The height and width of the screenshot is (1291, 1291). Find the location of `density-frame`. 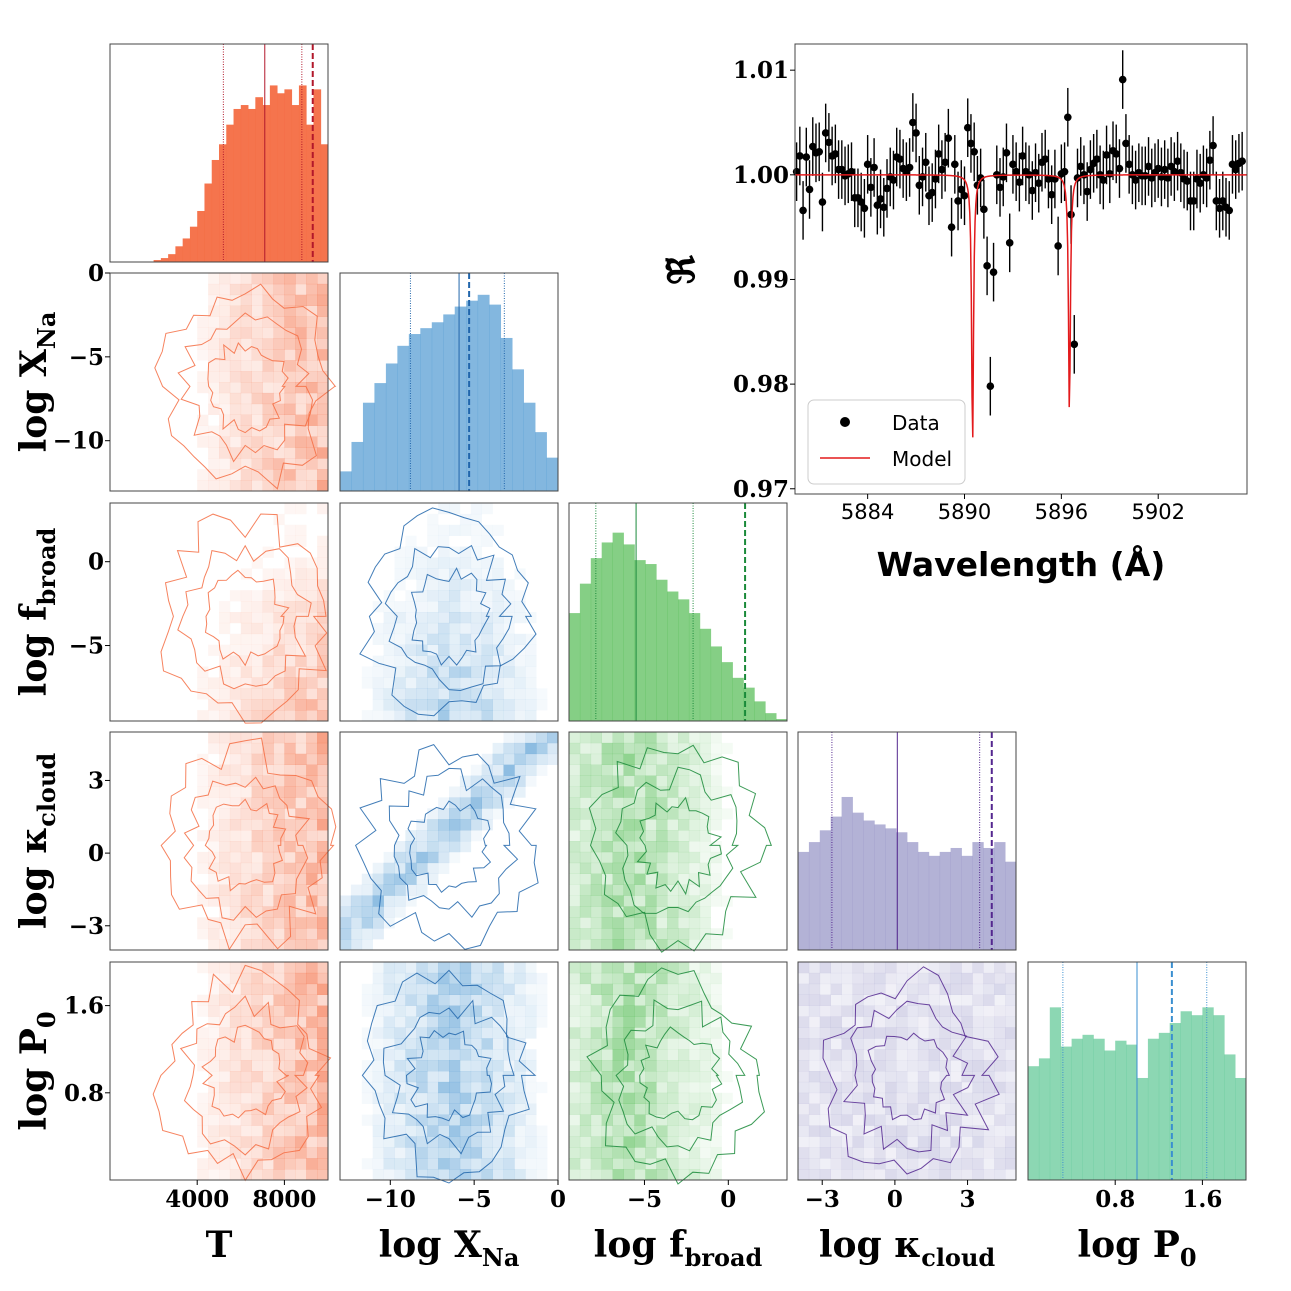

density-frame is located at coordinates (449, 1071).